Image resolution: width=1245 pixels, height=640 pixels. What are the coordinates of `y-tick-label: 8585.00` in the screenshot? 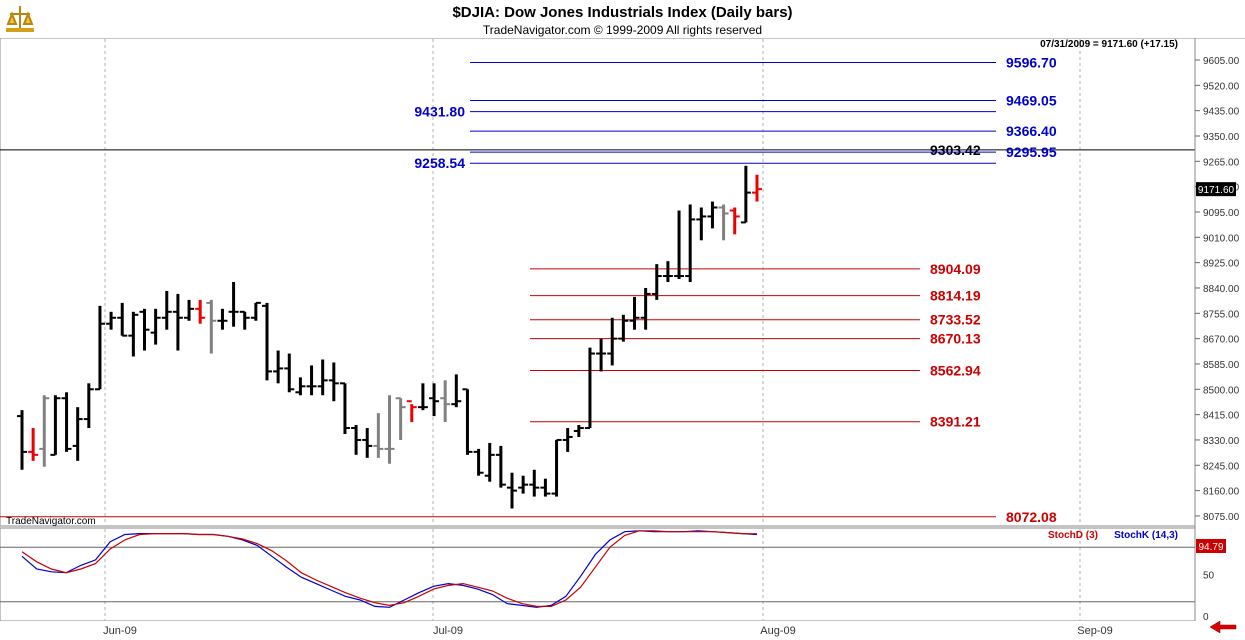 It's located at (1221, 365).